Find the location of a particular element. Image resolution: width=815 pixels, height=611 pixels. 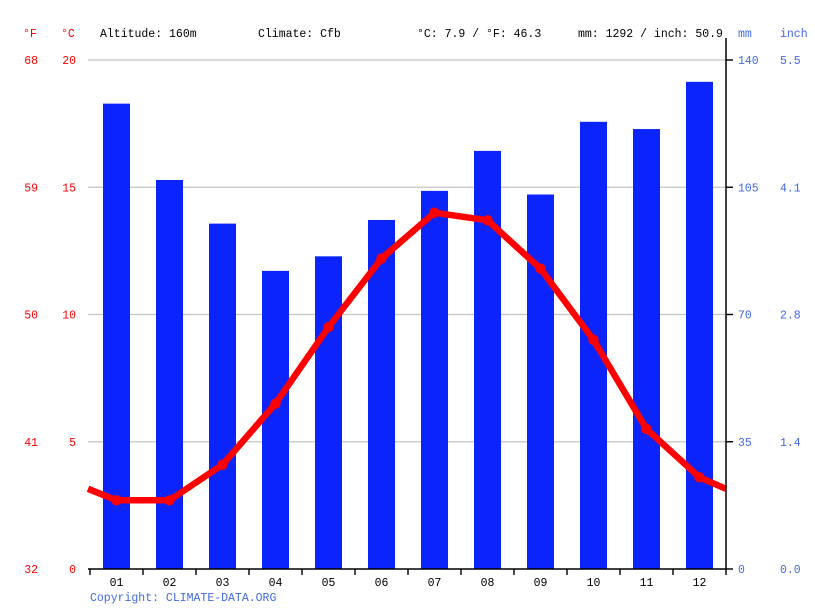

tick-label-c-10: 10 is located at coordinates (69, 316).